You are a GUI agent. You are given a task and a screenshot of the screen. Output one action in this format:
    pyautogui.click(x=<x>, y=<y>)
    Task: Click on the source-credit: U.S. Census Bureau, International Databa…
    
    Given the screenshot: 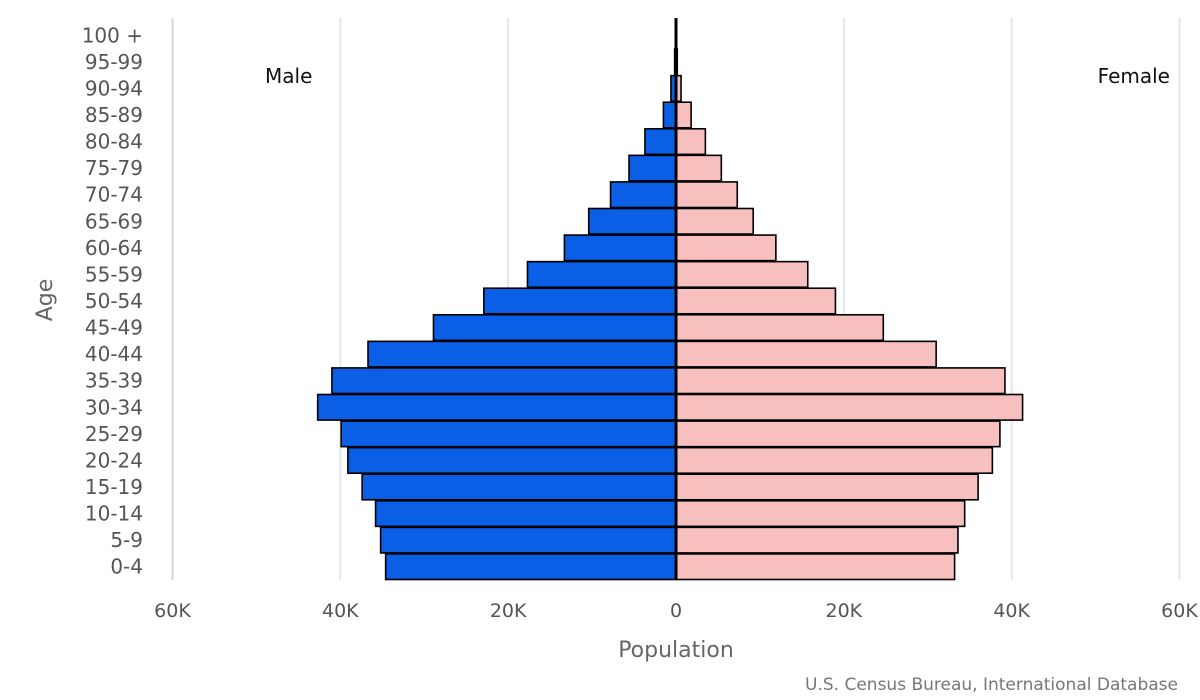 What is the action you would take?
    pyautogui.click(x=991, y=685)
    